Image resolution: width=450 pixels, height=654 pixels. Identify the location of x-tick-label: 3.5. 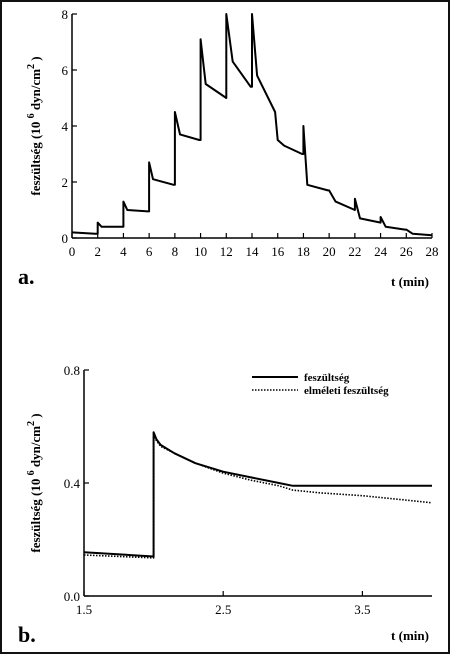
(362, 609).